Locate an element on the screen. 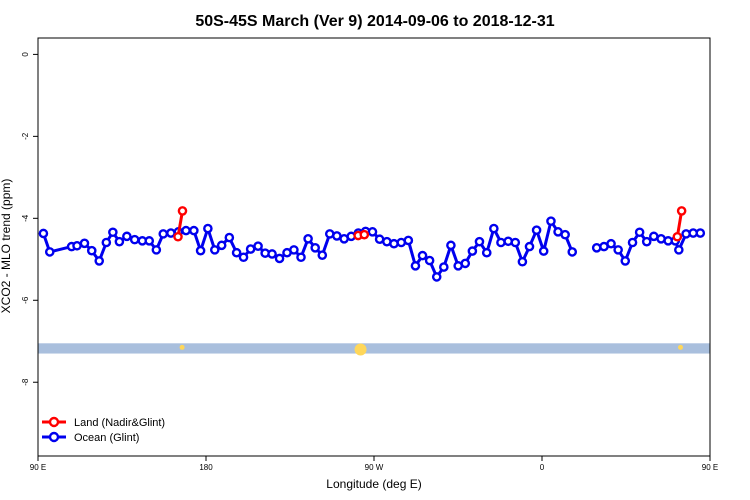 The image size is (750, 500). x-tick-label: 90 W is located at coordinates (374, 467).